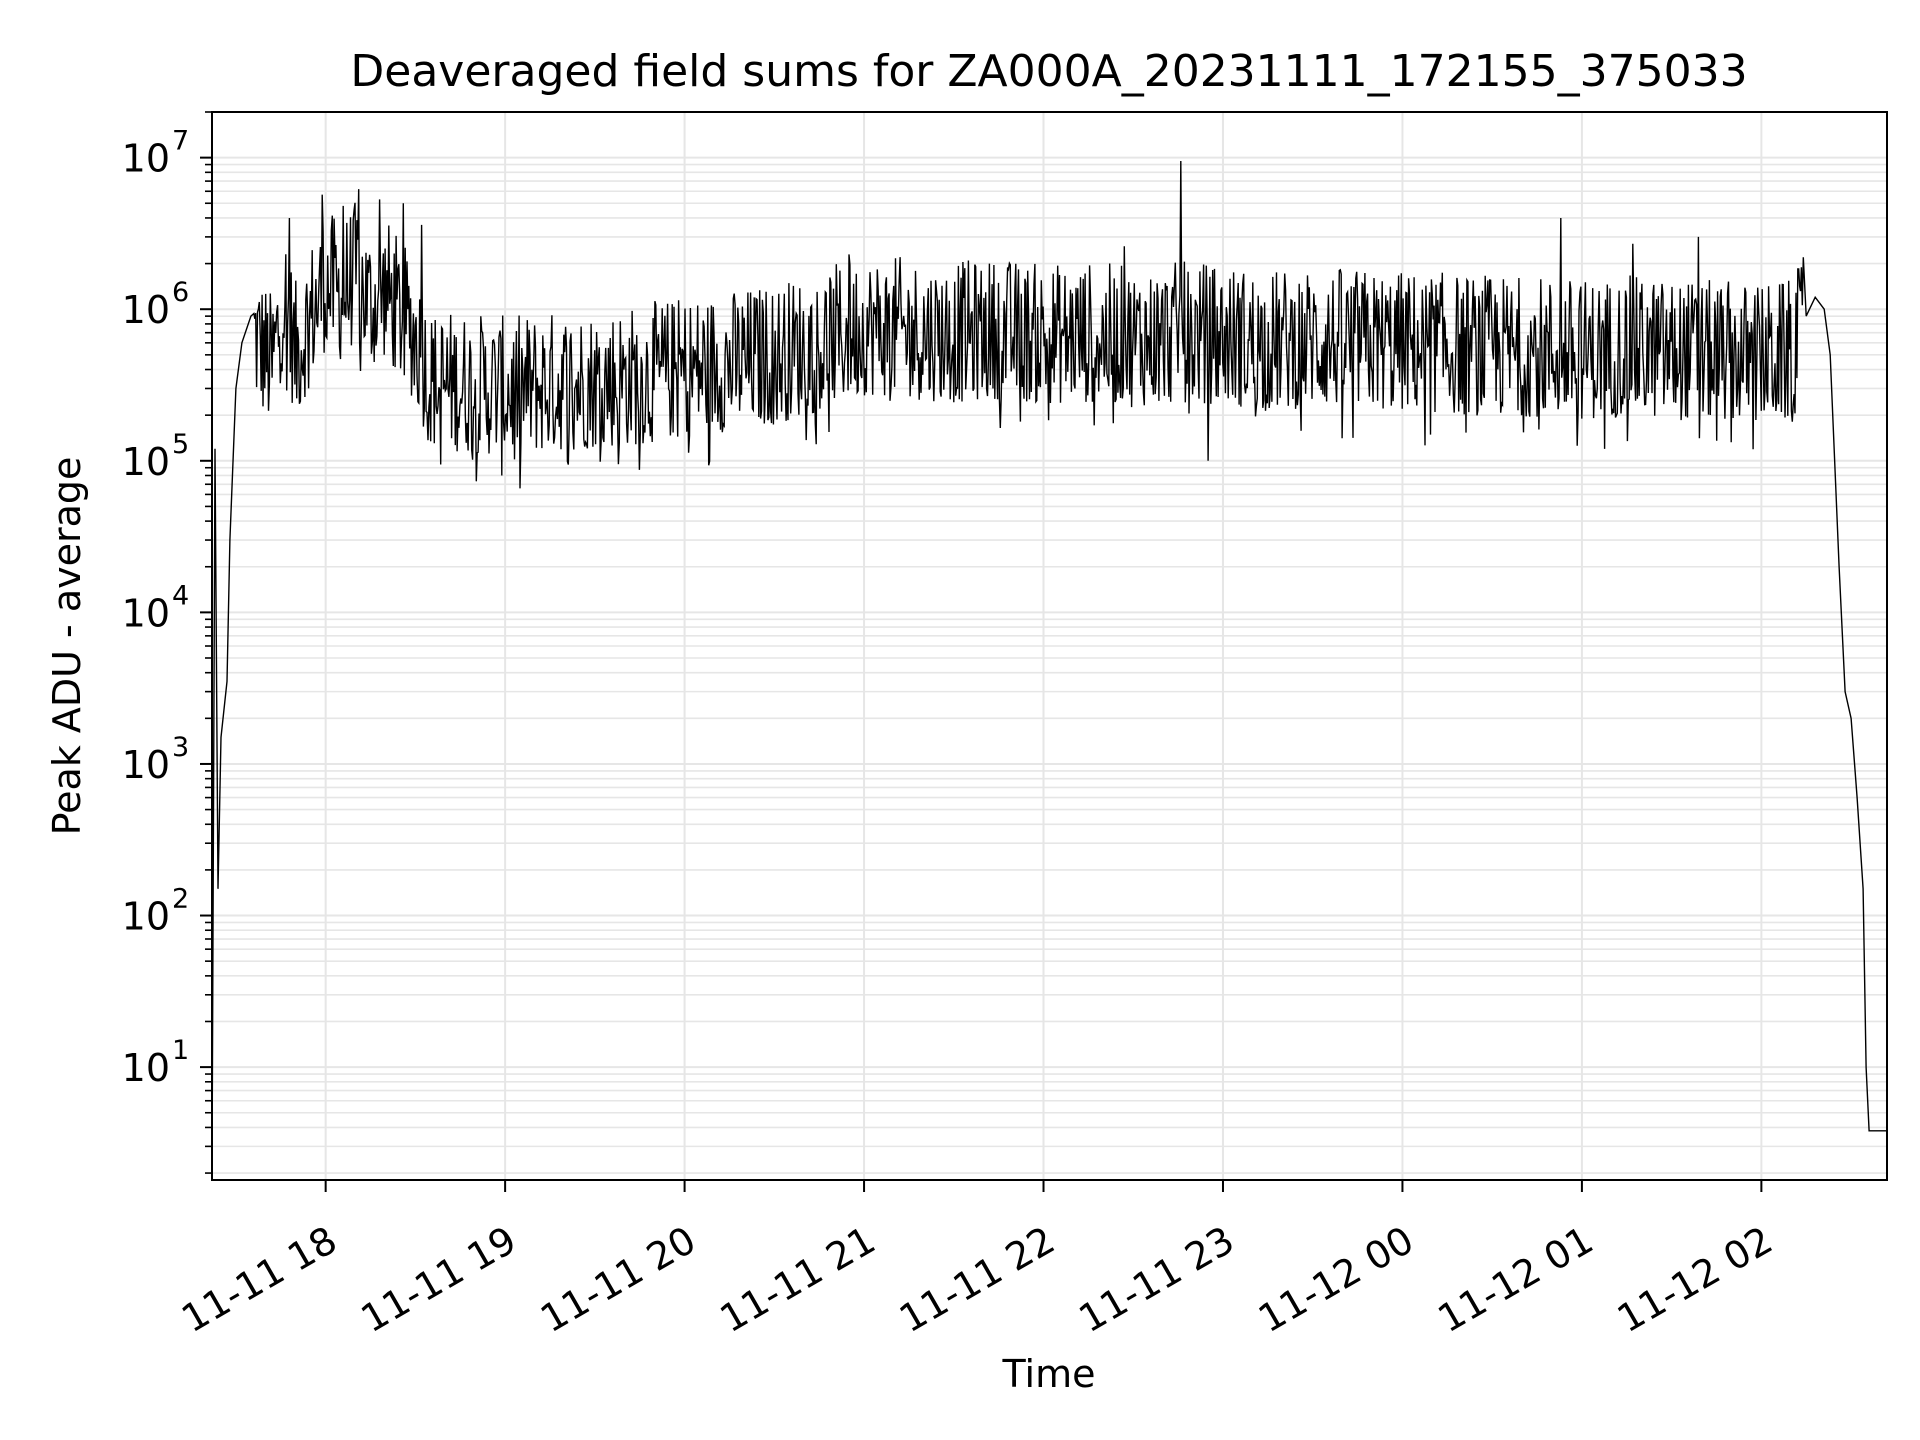  Describe the element at coordinates (180, 595) in the screenshot. I see `y-tick-exponent: 4` at that location.